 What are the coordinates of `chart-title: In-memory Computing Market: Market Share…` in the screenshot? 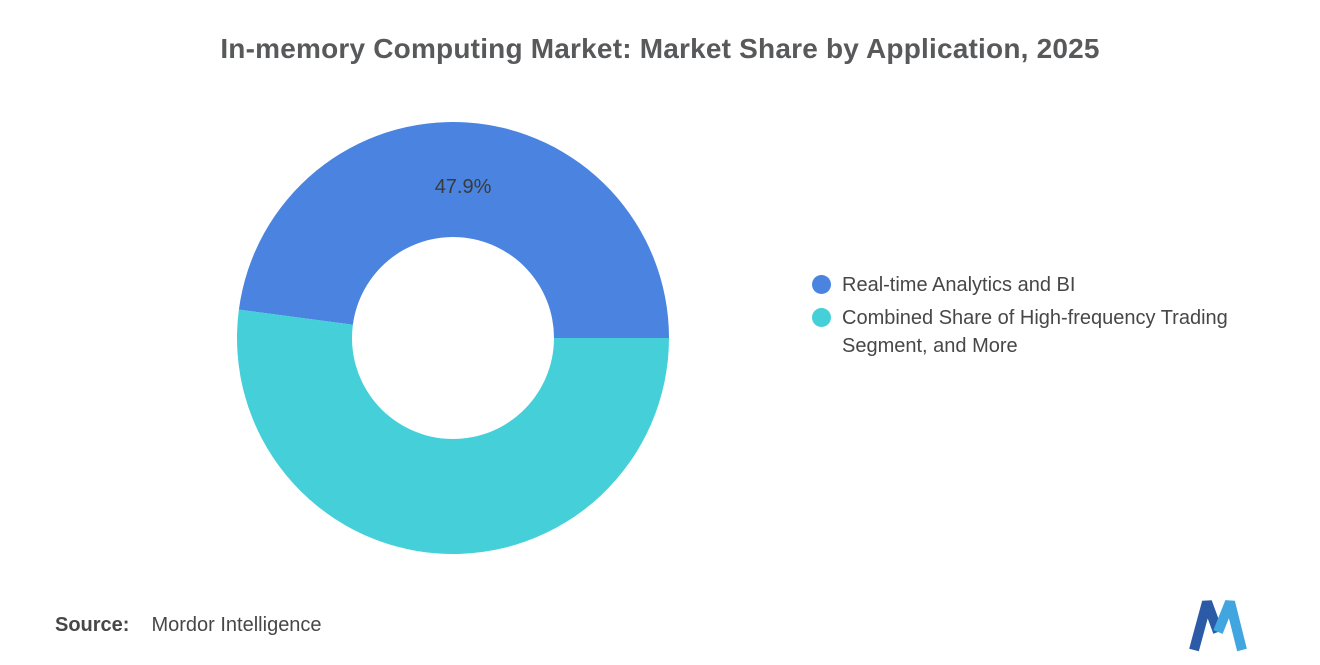 It's located at (660, 48).